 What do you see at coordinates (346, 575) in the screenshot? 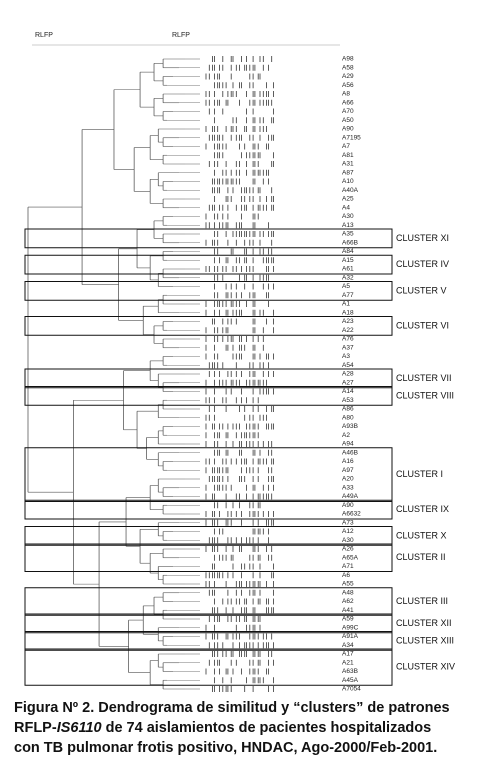
I see `isolate-label: A6` at bounding box center [346, 575].